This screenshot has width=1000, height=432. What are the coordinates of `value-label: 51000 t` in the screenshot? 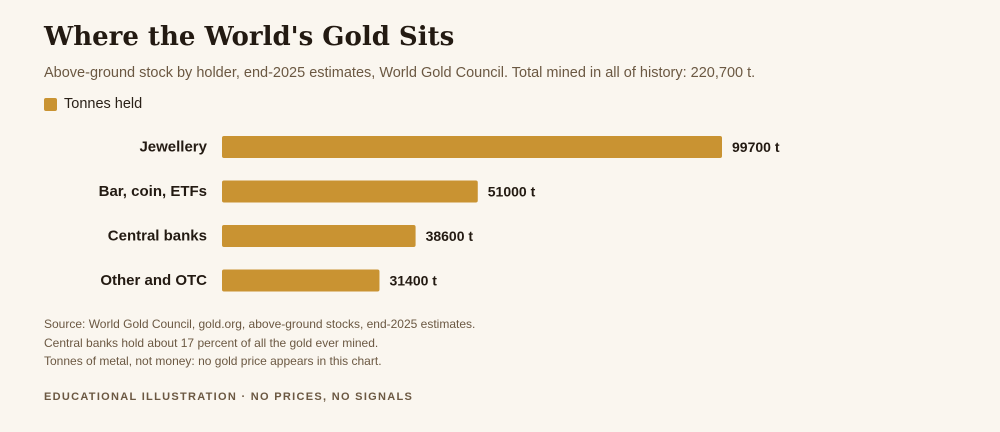 It's located at (512, 192).